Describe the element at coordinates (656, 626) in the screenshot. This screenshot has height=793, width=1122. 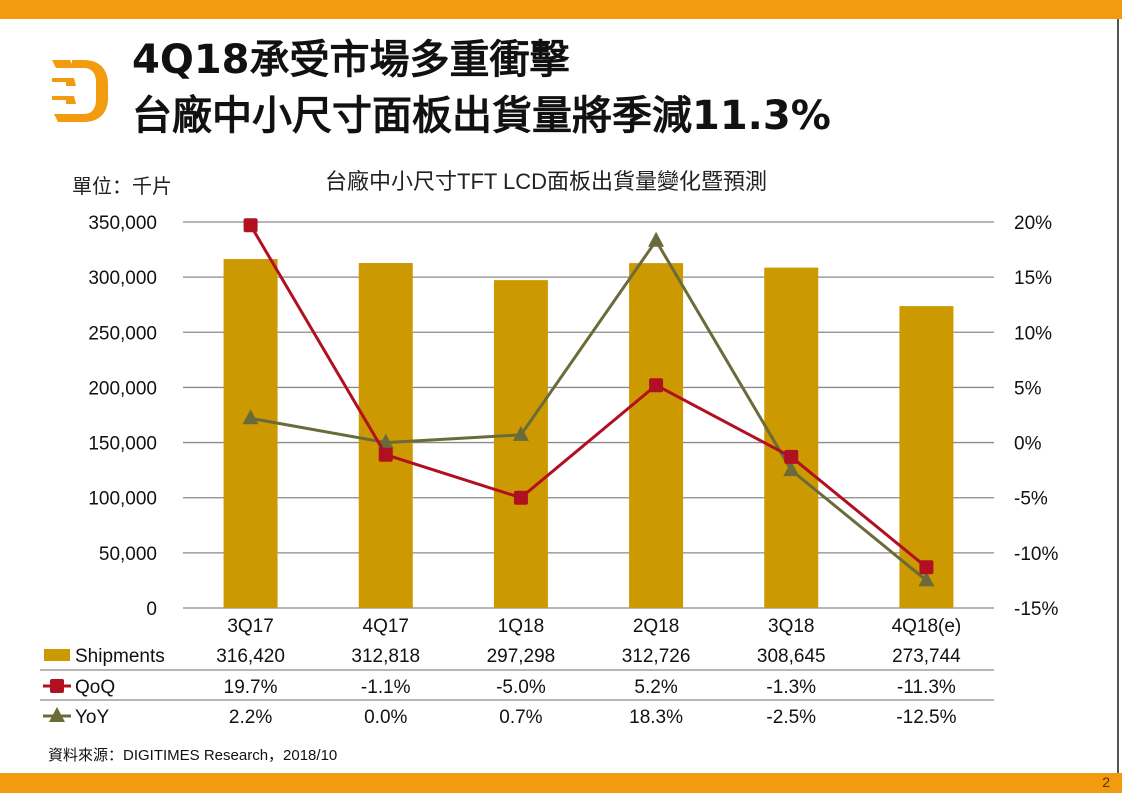
I see `category-label: 2Q18` at that location.